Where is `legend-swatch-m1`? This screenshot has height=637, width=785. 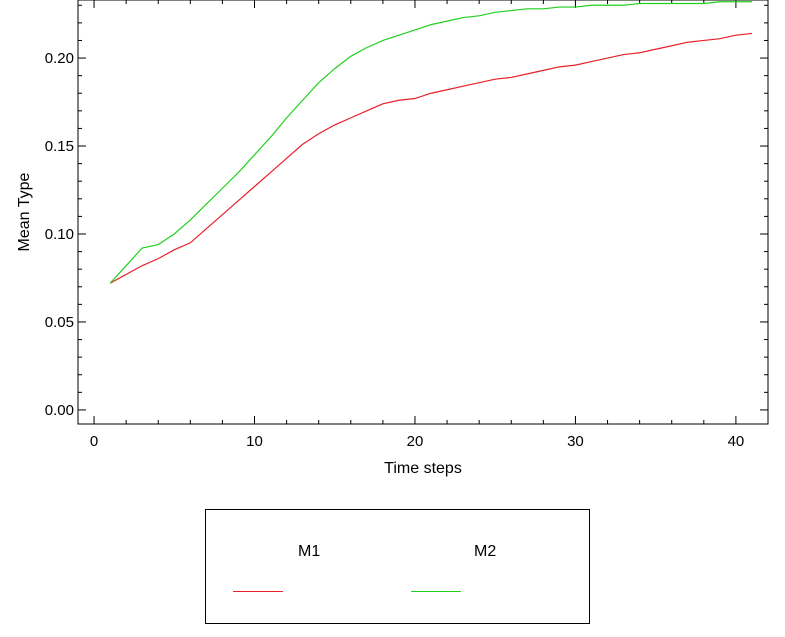 legend-swatch-m1 is located at coordinates (258, 591).